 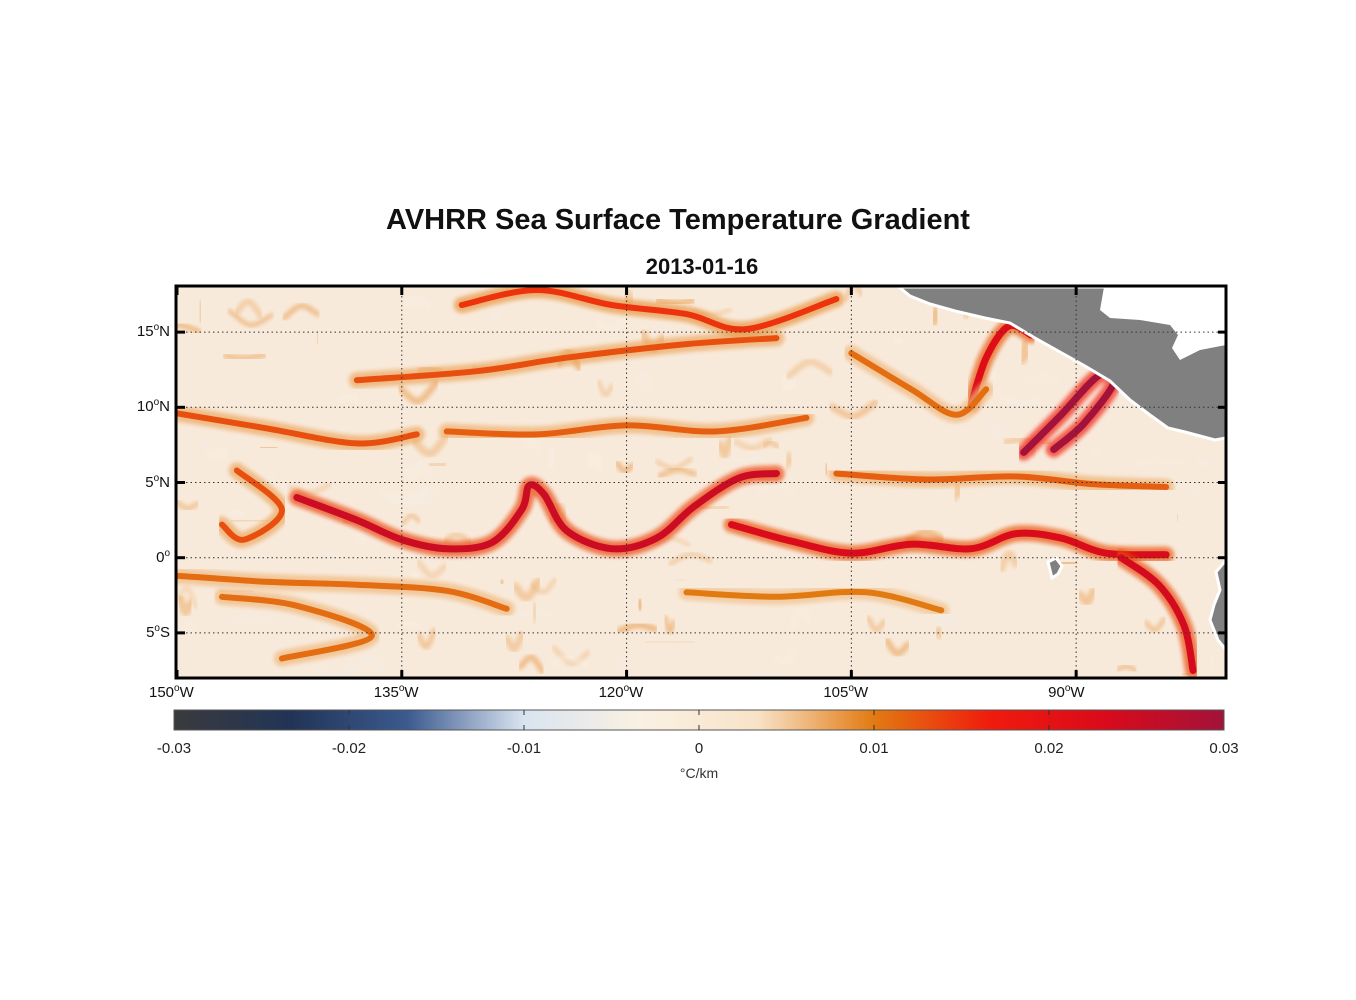 I want to click on figure-title: AVHRR Sea Surface Temperature Gradient, so click(x=678, y=220).